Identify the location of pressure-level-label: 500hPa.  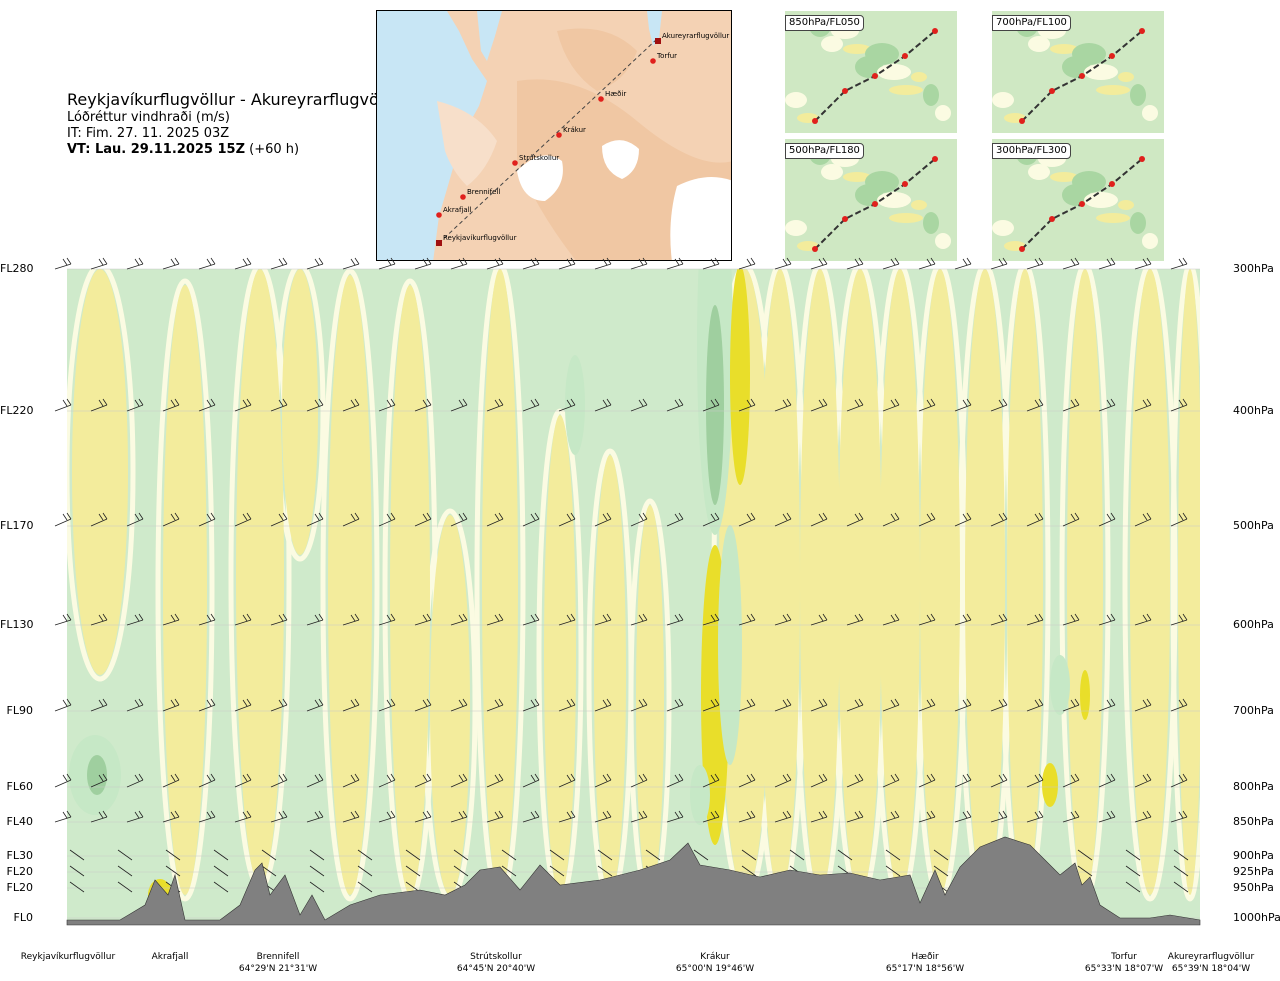
(1253, 525).